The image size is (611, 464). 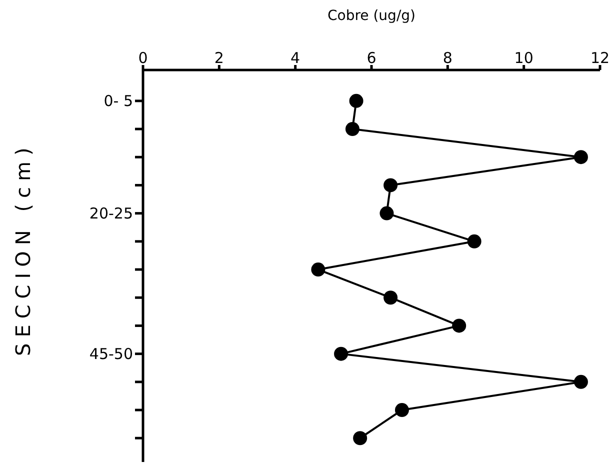 I want to click on y-tick-label: 0- 5, so click(x=118, y=101).